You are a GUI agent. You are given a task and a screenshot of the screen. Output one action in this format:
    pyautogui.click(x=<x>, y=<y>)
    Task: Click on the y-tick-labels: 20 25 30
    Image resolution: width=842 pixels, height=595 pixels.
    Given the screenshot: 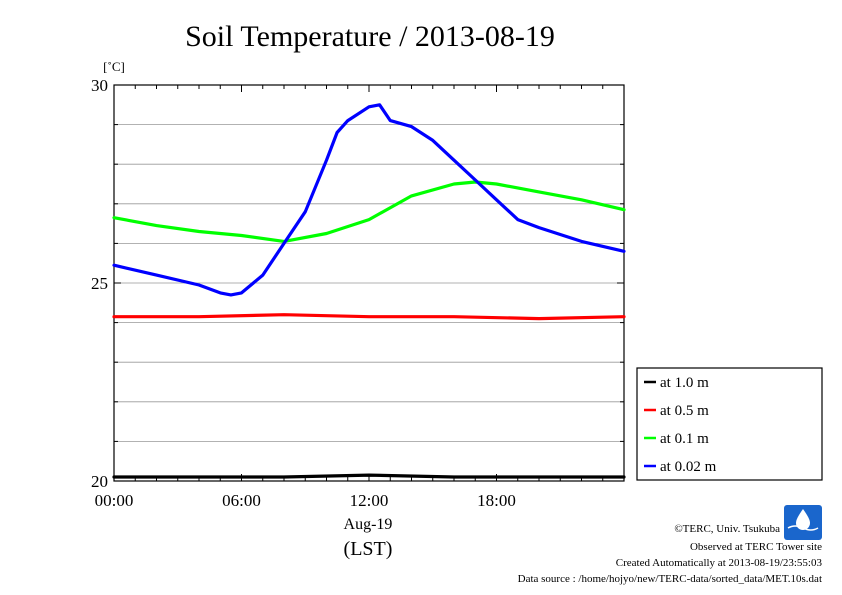 What is the action you would take?
    pyautogui.click(x=99, y=283)
    